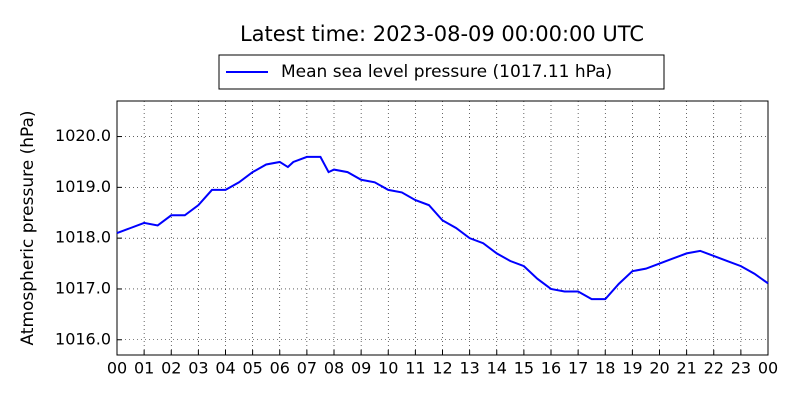  I want to click on y-tick-label: 1017.0, so click(83, 287).